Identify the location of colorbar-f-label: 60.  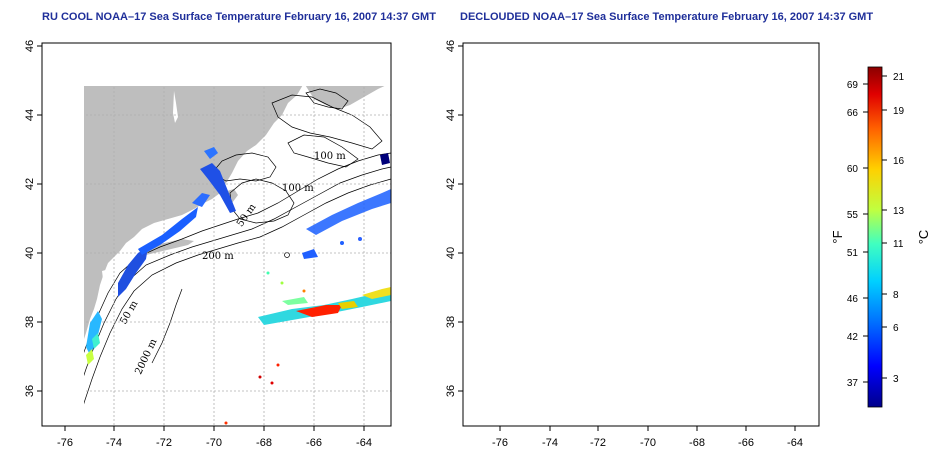
(853, 169).